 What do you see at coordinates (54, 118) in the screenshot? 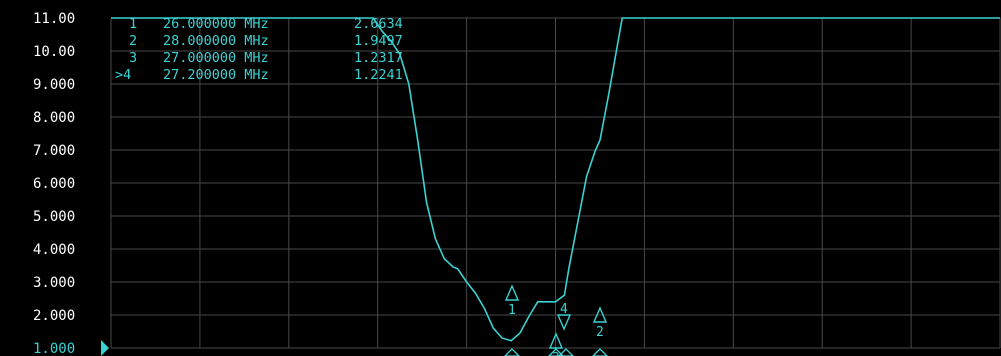
I see `y-tick-label: 8.000` at bounding box center [54, 118].